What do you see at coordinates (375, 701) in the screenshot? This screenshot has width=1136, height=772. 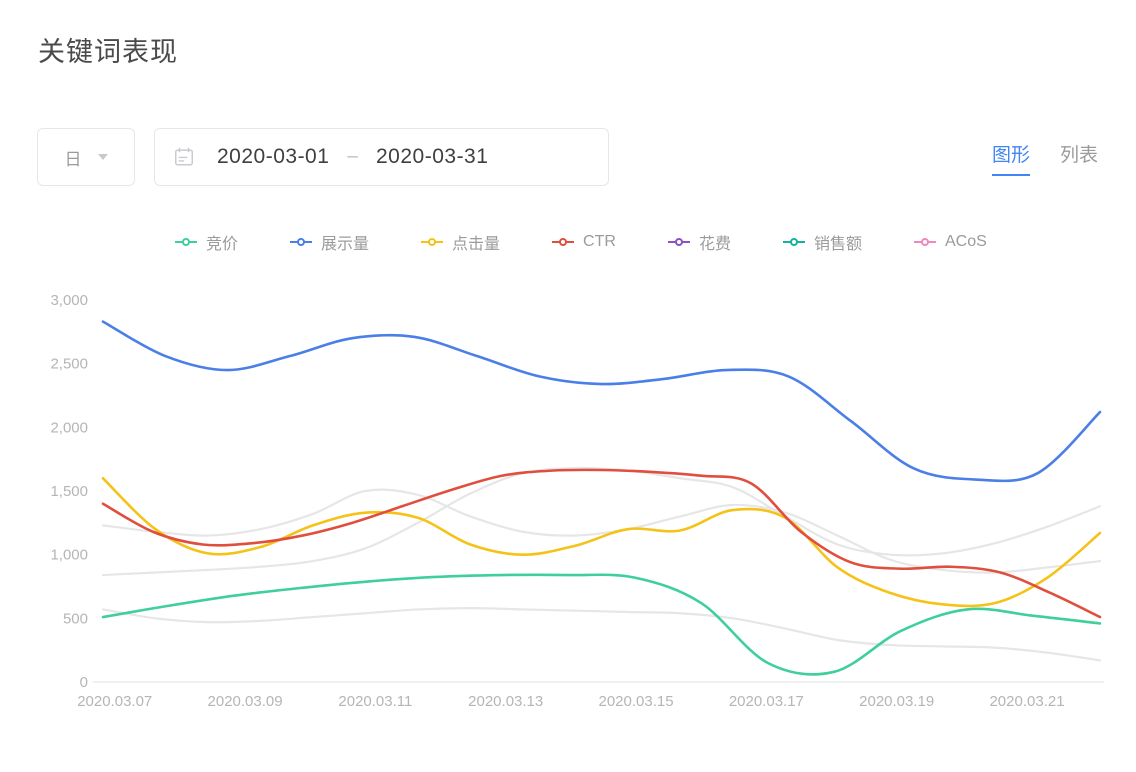 I see `x-axis-tick-label: 2020.03.11` at bounding box center [375, 701].